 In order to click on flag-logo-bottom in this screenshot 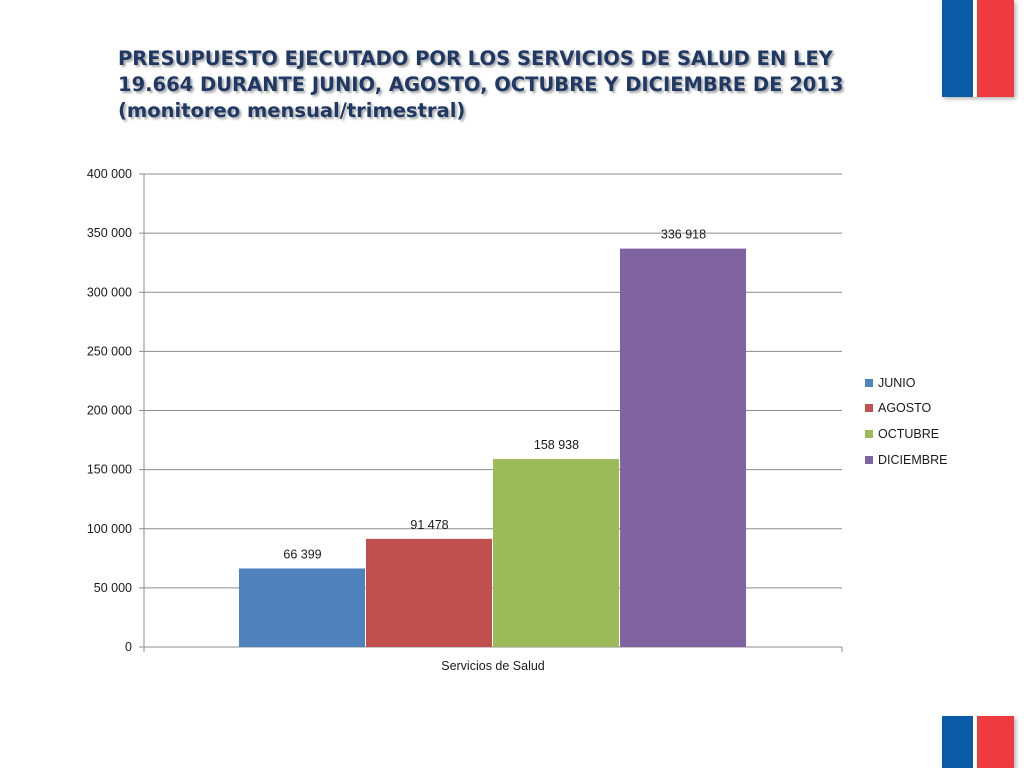, I will do `click(978, 742)`.